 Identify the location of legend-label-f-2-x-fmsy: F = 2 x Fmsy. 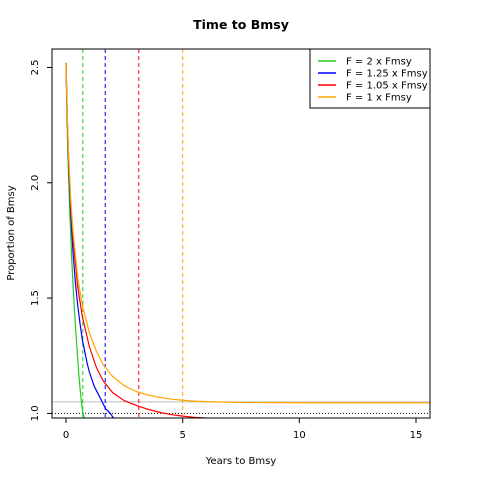
(379, 62).